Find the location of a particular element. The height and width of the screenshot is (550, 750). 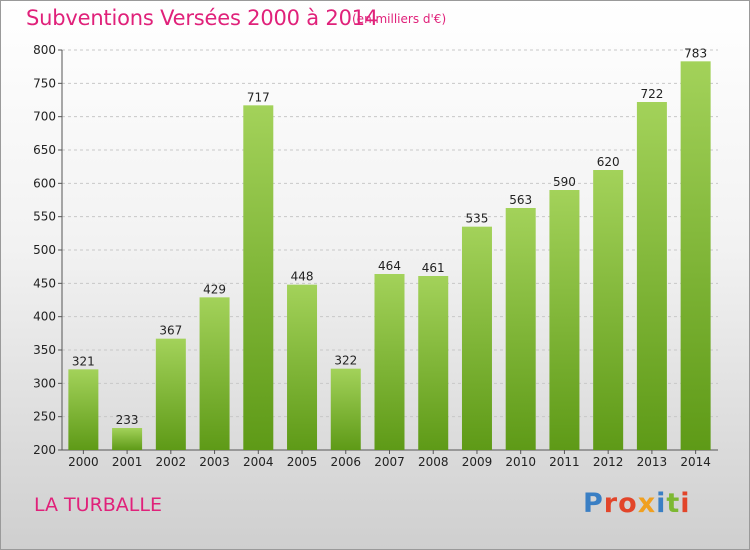

y-tick-label: 500 is located at coordinates (44, 250).